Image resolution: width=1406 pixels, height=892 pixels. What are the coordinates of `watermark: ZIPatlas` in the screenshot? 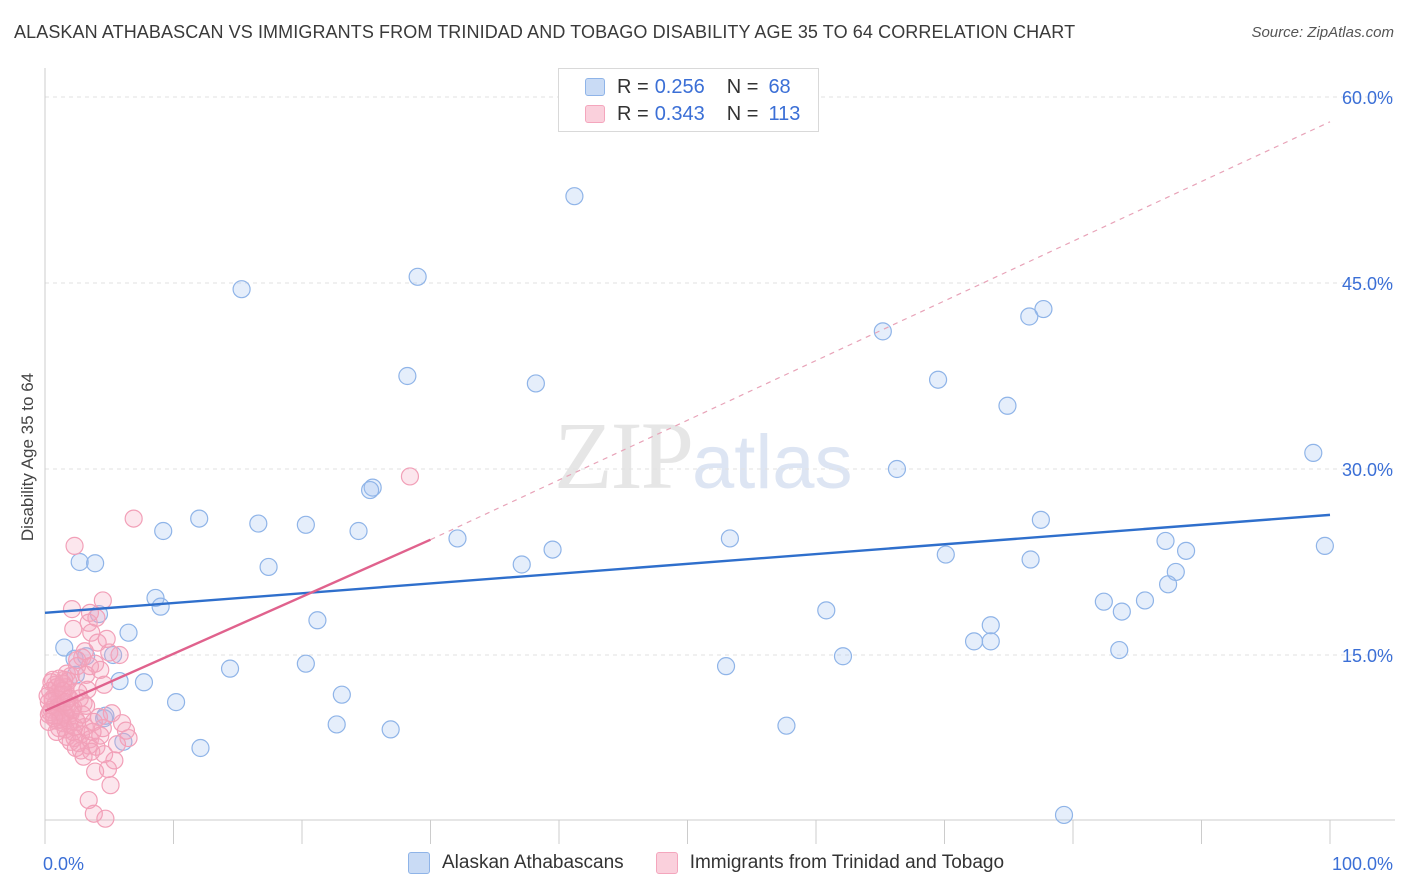 It's located at (703, 455).